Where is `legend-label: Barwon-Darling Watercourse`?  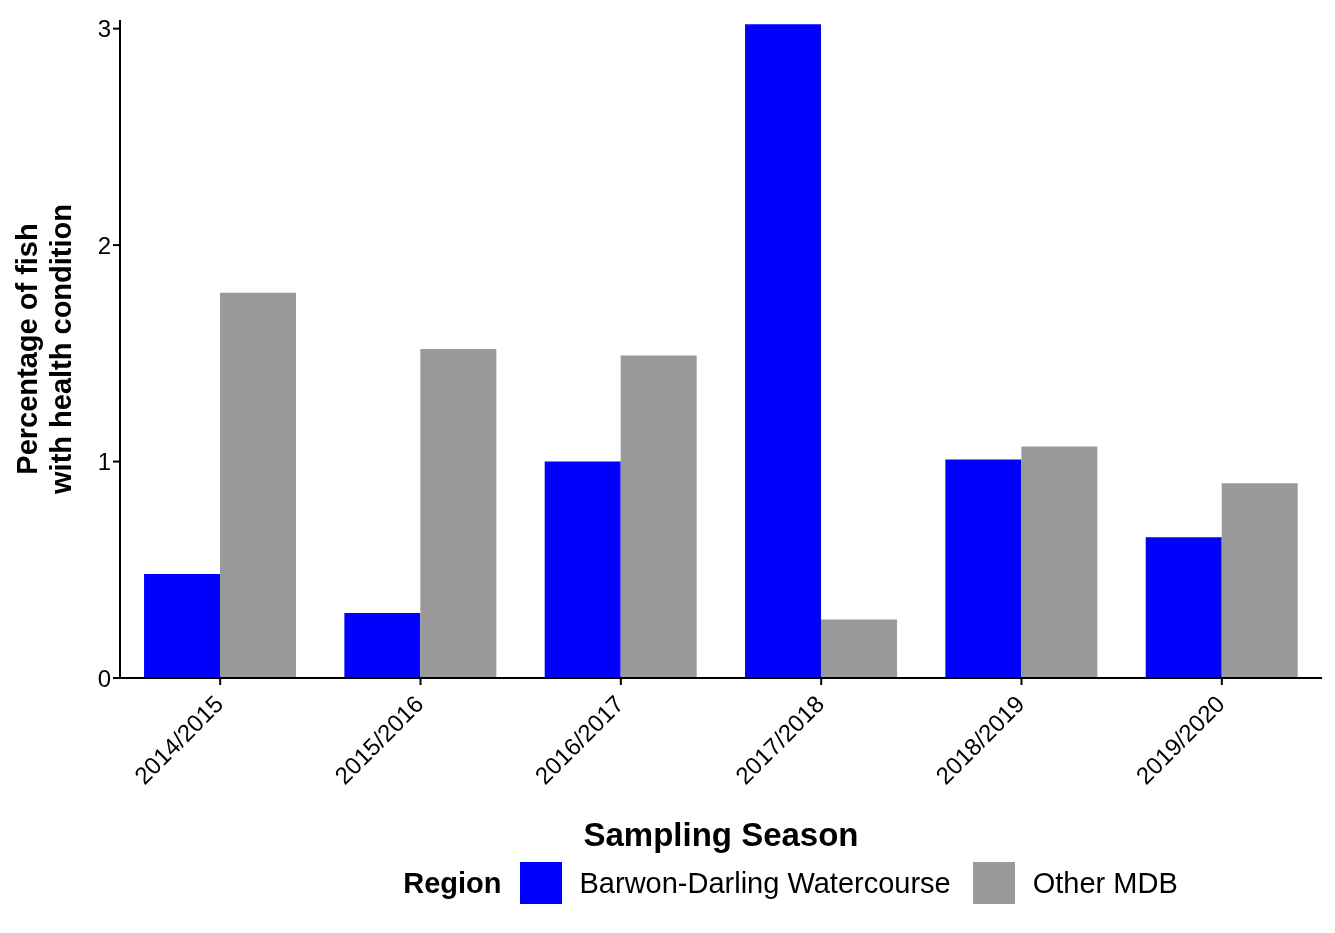 legend-label: Barwon-Darling Watercourse is located at coordinates (765, 883).